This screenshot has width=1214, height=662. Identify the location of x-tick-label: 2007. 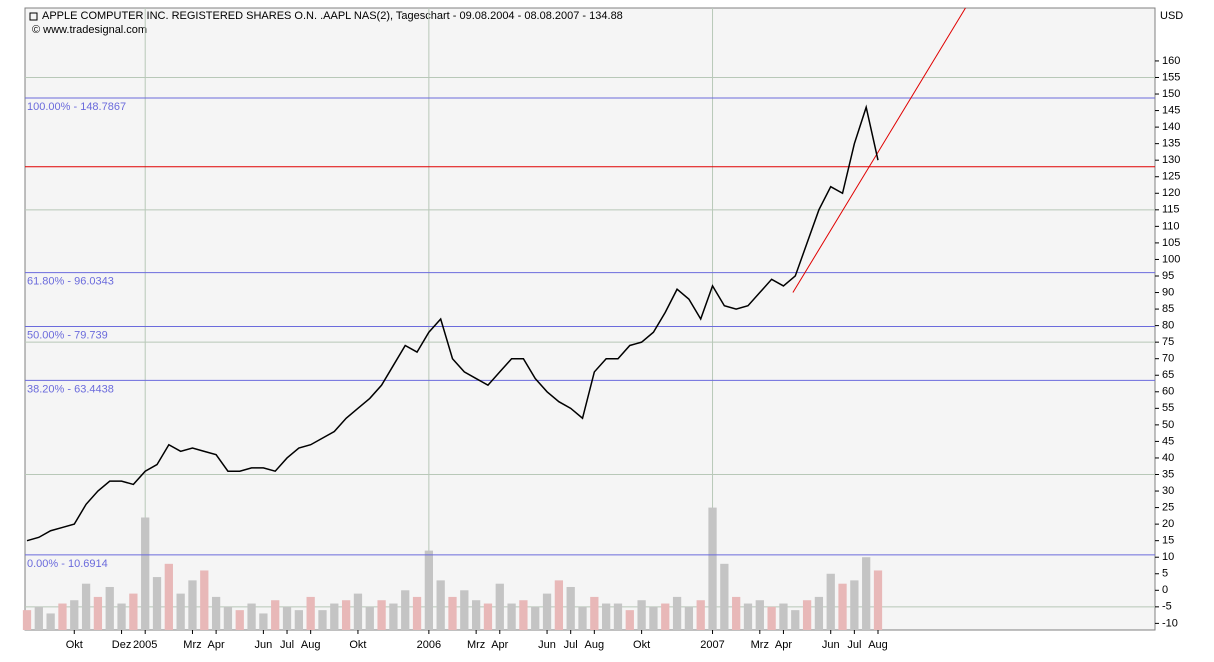
(712, 645).